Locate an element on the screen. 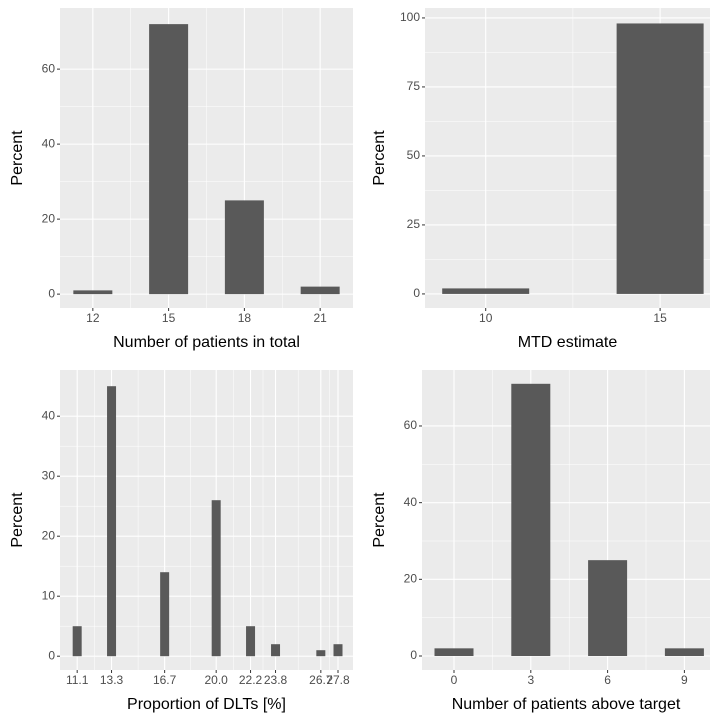 This screenshot has height=713, width=711. x-tick-label: 16.7 is located at coordinates (165, 680).